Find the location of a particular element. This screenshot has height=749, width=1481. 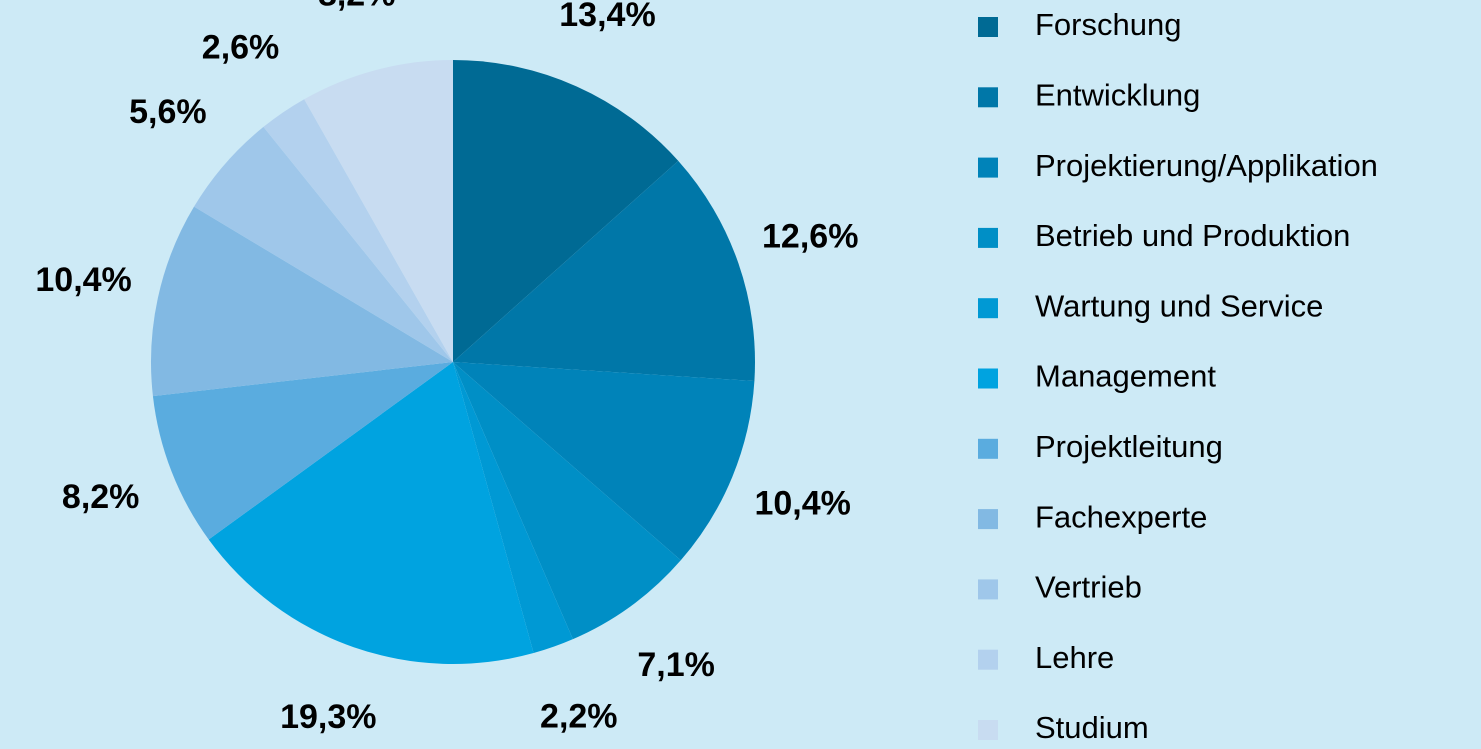

legend-label: Lehre is located at coordinates (1074, 657).